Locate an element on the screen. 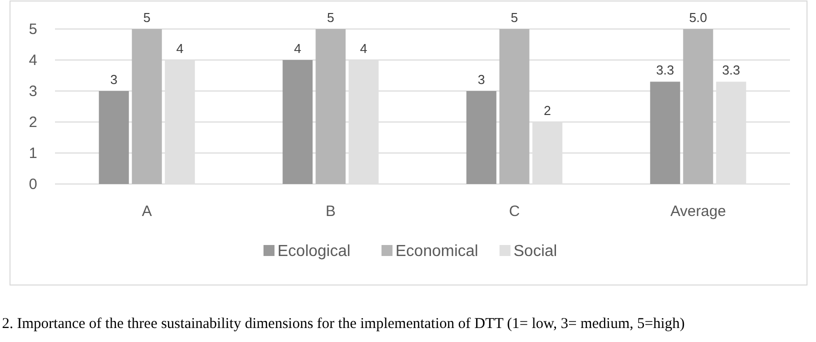 This screenshot has height=342, width=816. data-label: 2 is located at coordinates (547, 110).